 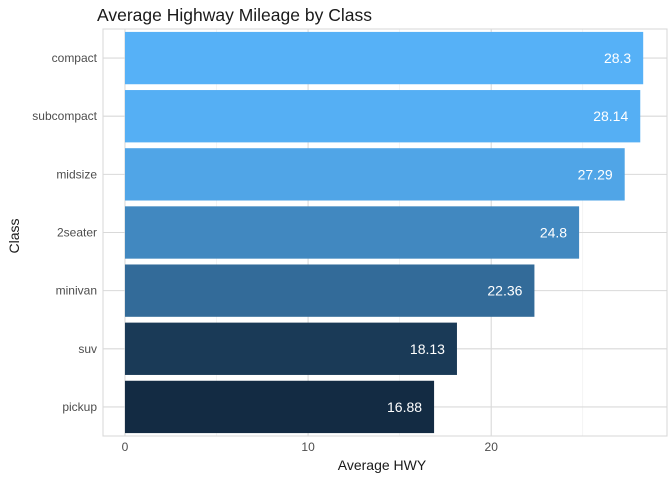 What do you see at coordinates (404, 407) in the screenshot?
I see `bar-value-label: 16.88` at bounding box center [404, 407].